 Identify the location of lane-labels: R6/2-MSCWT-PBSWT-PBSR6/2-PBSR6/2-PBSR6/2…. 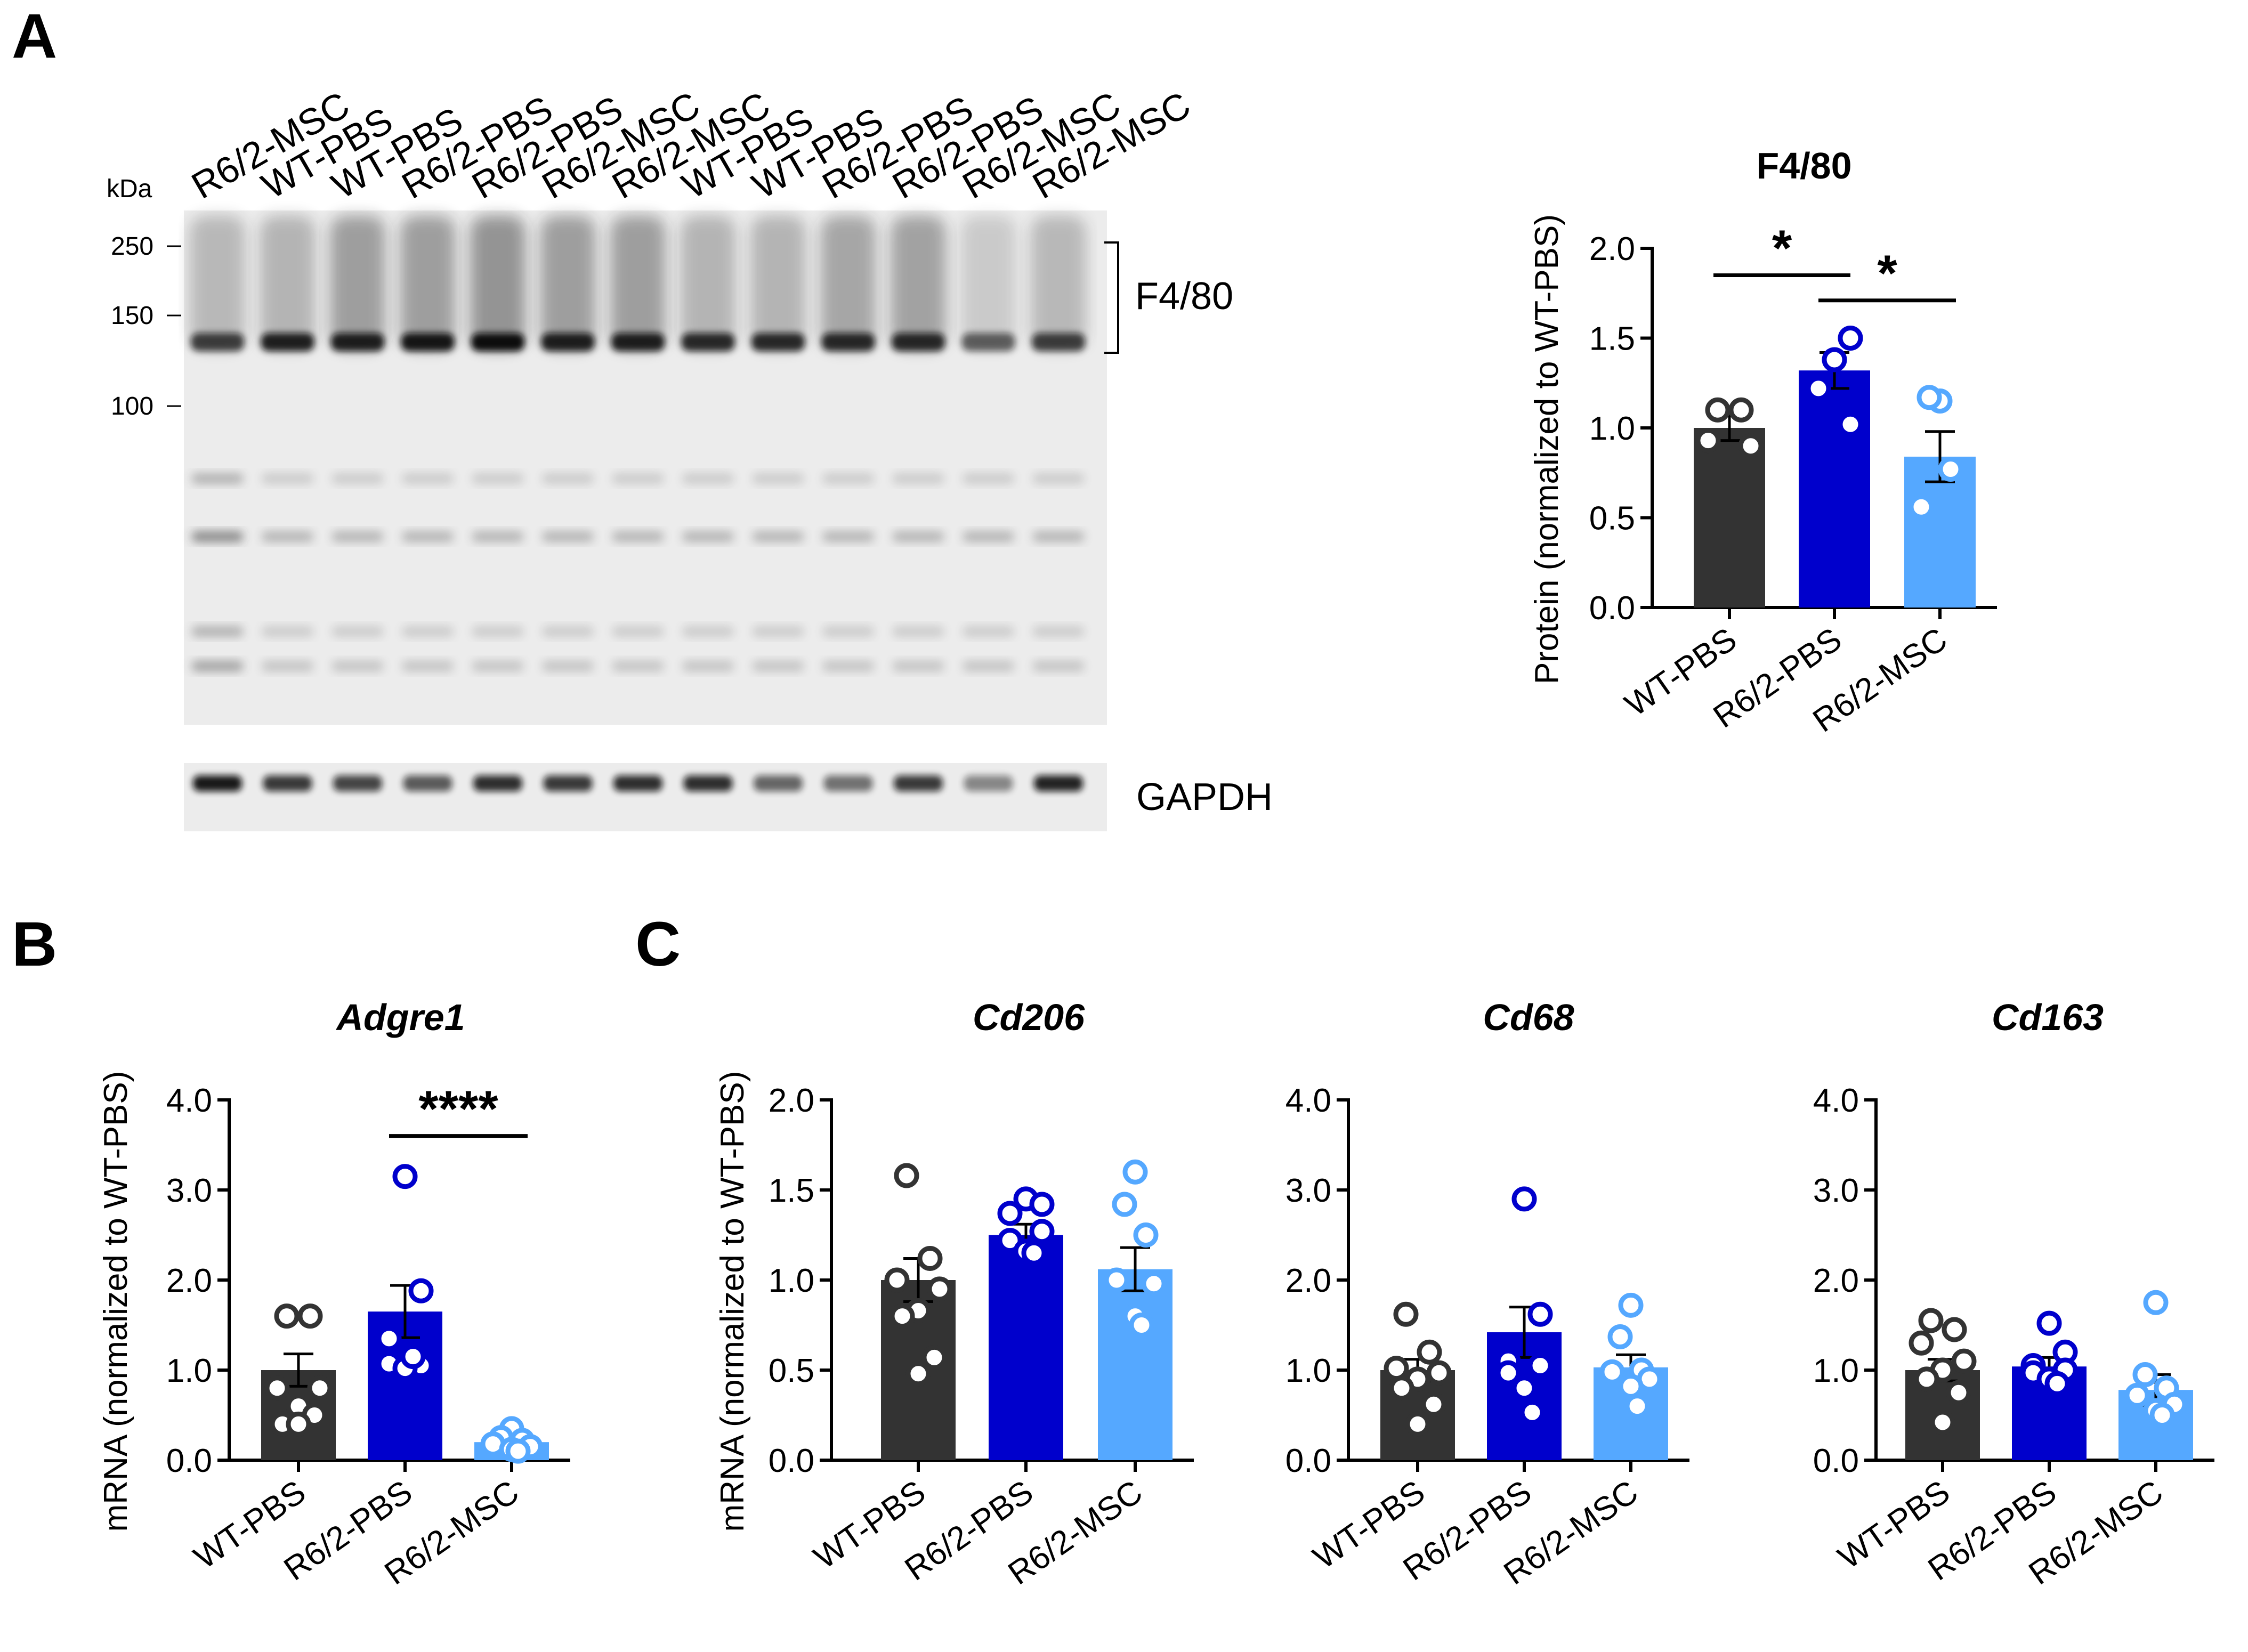
(691, 146).